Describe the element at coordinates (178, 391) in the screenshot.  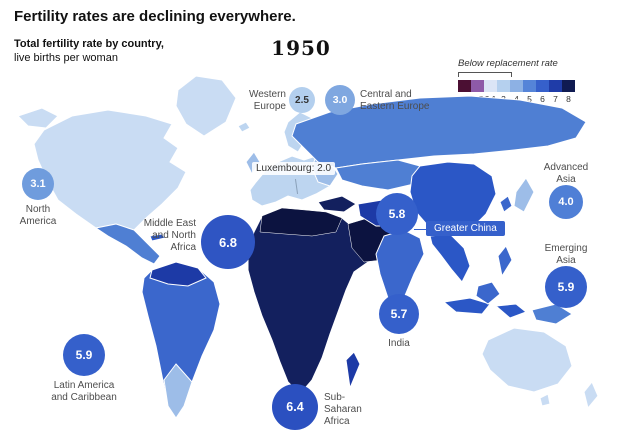
I see `region-southern-cone` at that location.